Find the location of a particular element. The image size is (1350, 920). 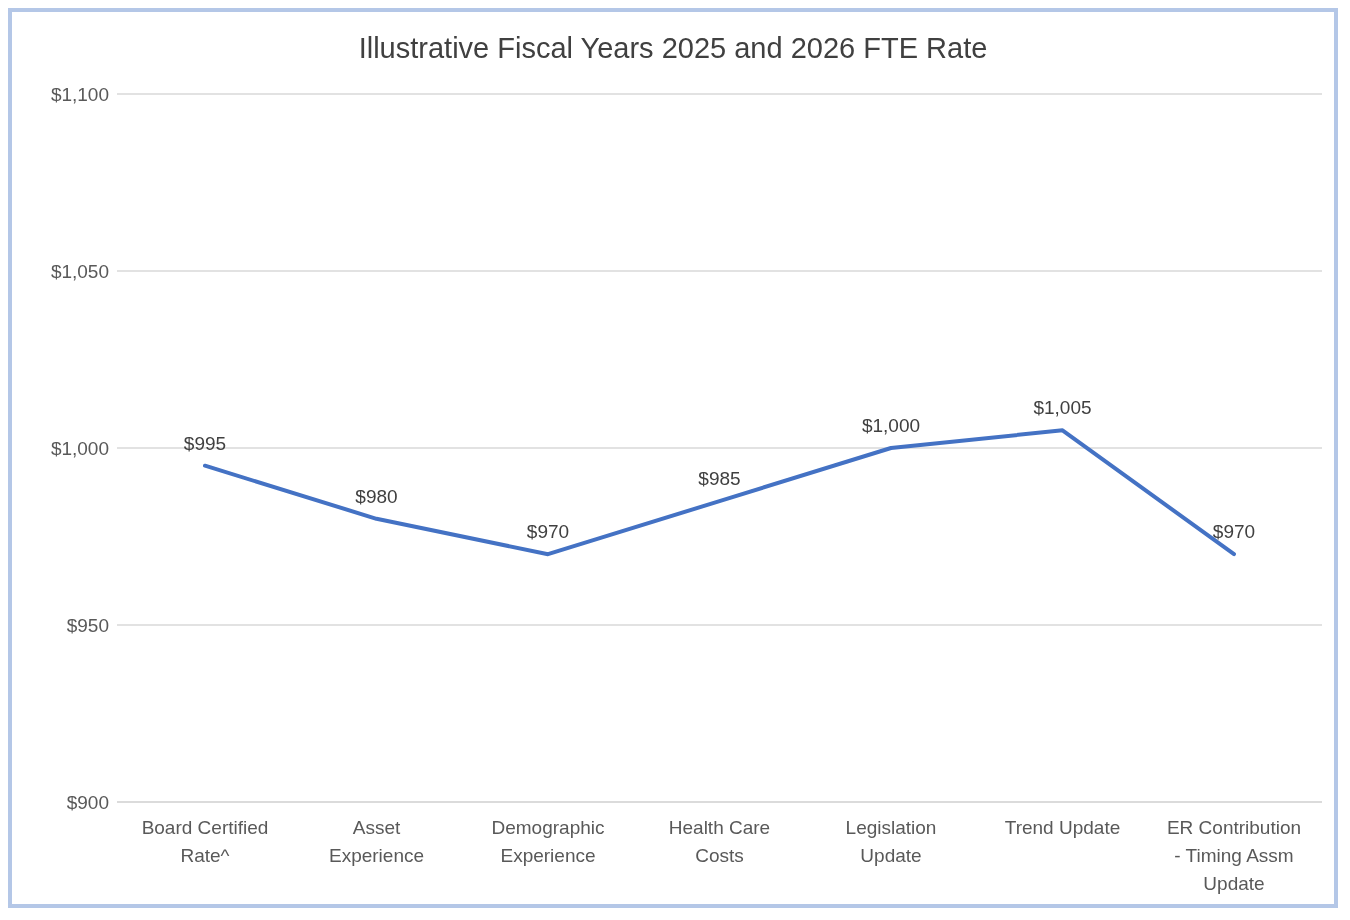

x-tick-label: ER Contribution - Timing Assm Update is located at coordinates (1234, 855).